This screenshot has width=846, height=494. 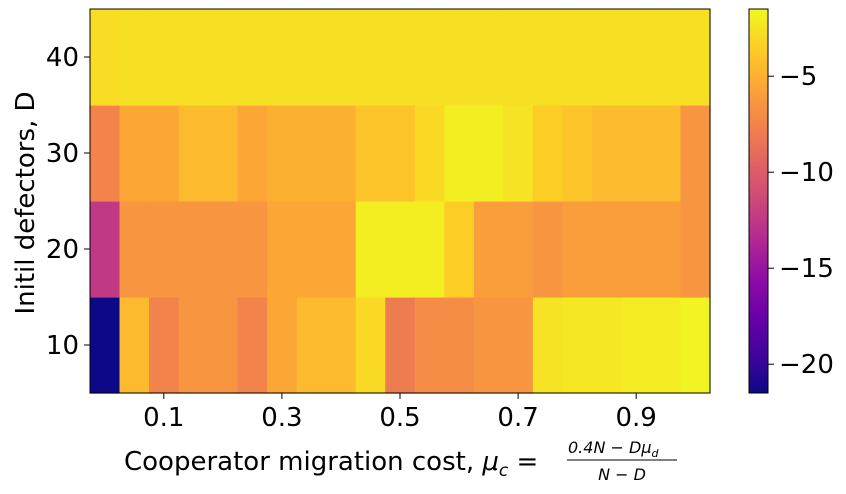 What do you see at coordinates (163, 418) in the screenshot?
I see `x-tick-label: 0.1` at bounding box center [163, 418].